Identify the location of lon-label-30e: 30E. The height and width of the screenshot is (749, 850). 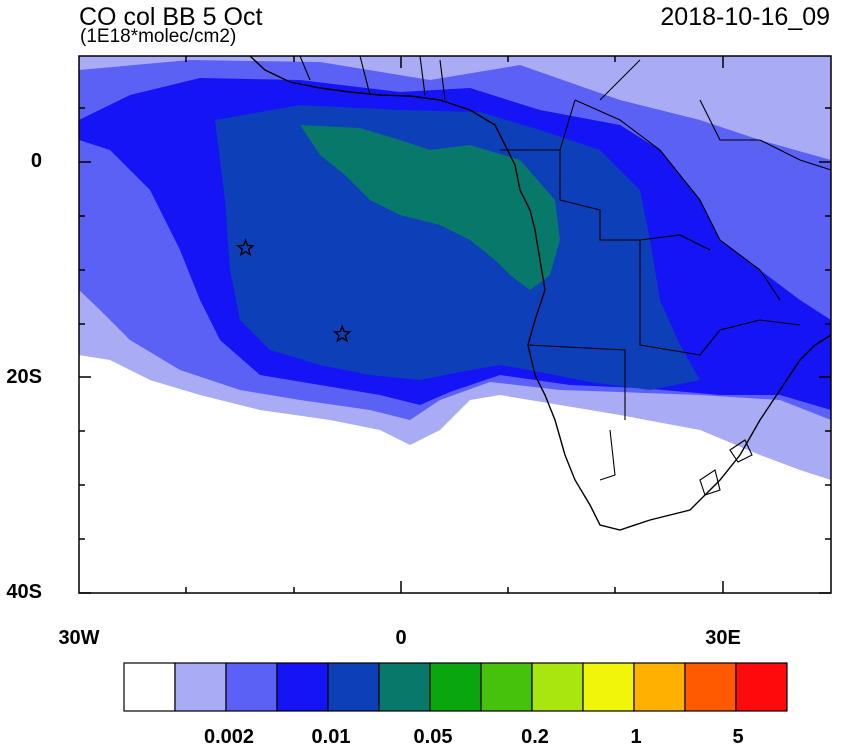
(723, 638).